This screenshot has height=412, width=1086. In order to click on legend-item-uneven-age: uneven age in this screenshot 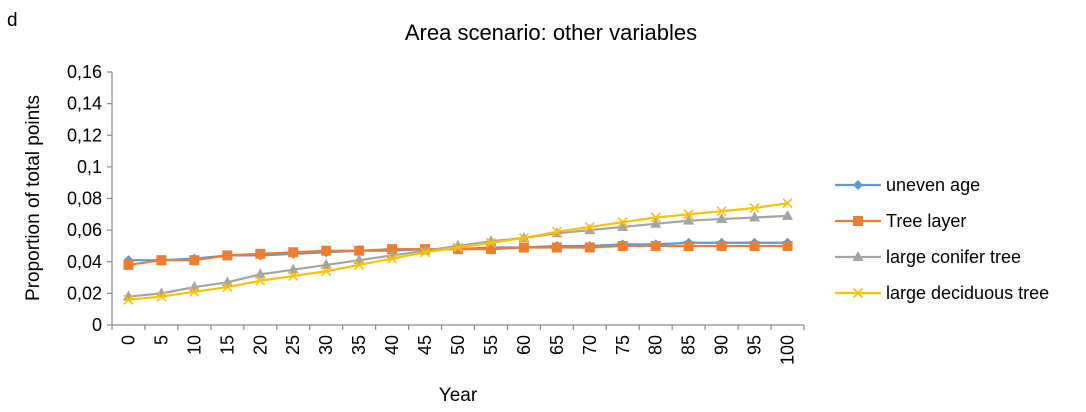, I will do `click(907, 185)`.